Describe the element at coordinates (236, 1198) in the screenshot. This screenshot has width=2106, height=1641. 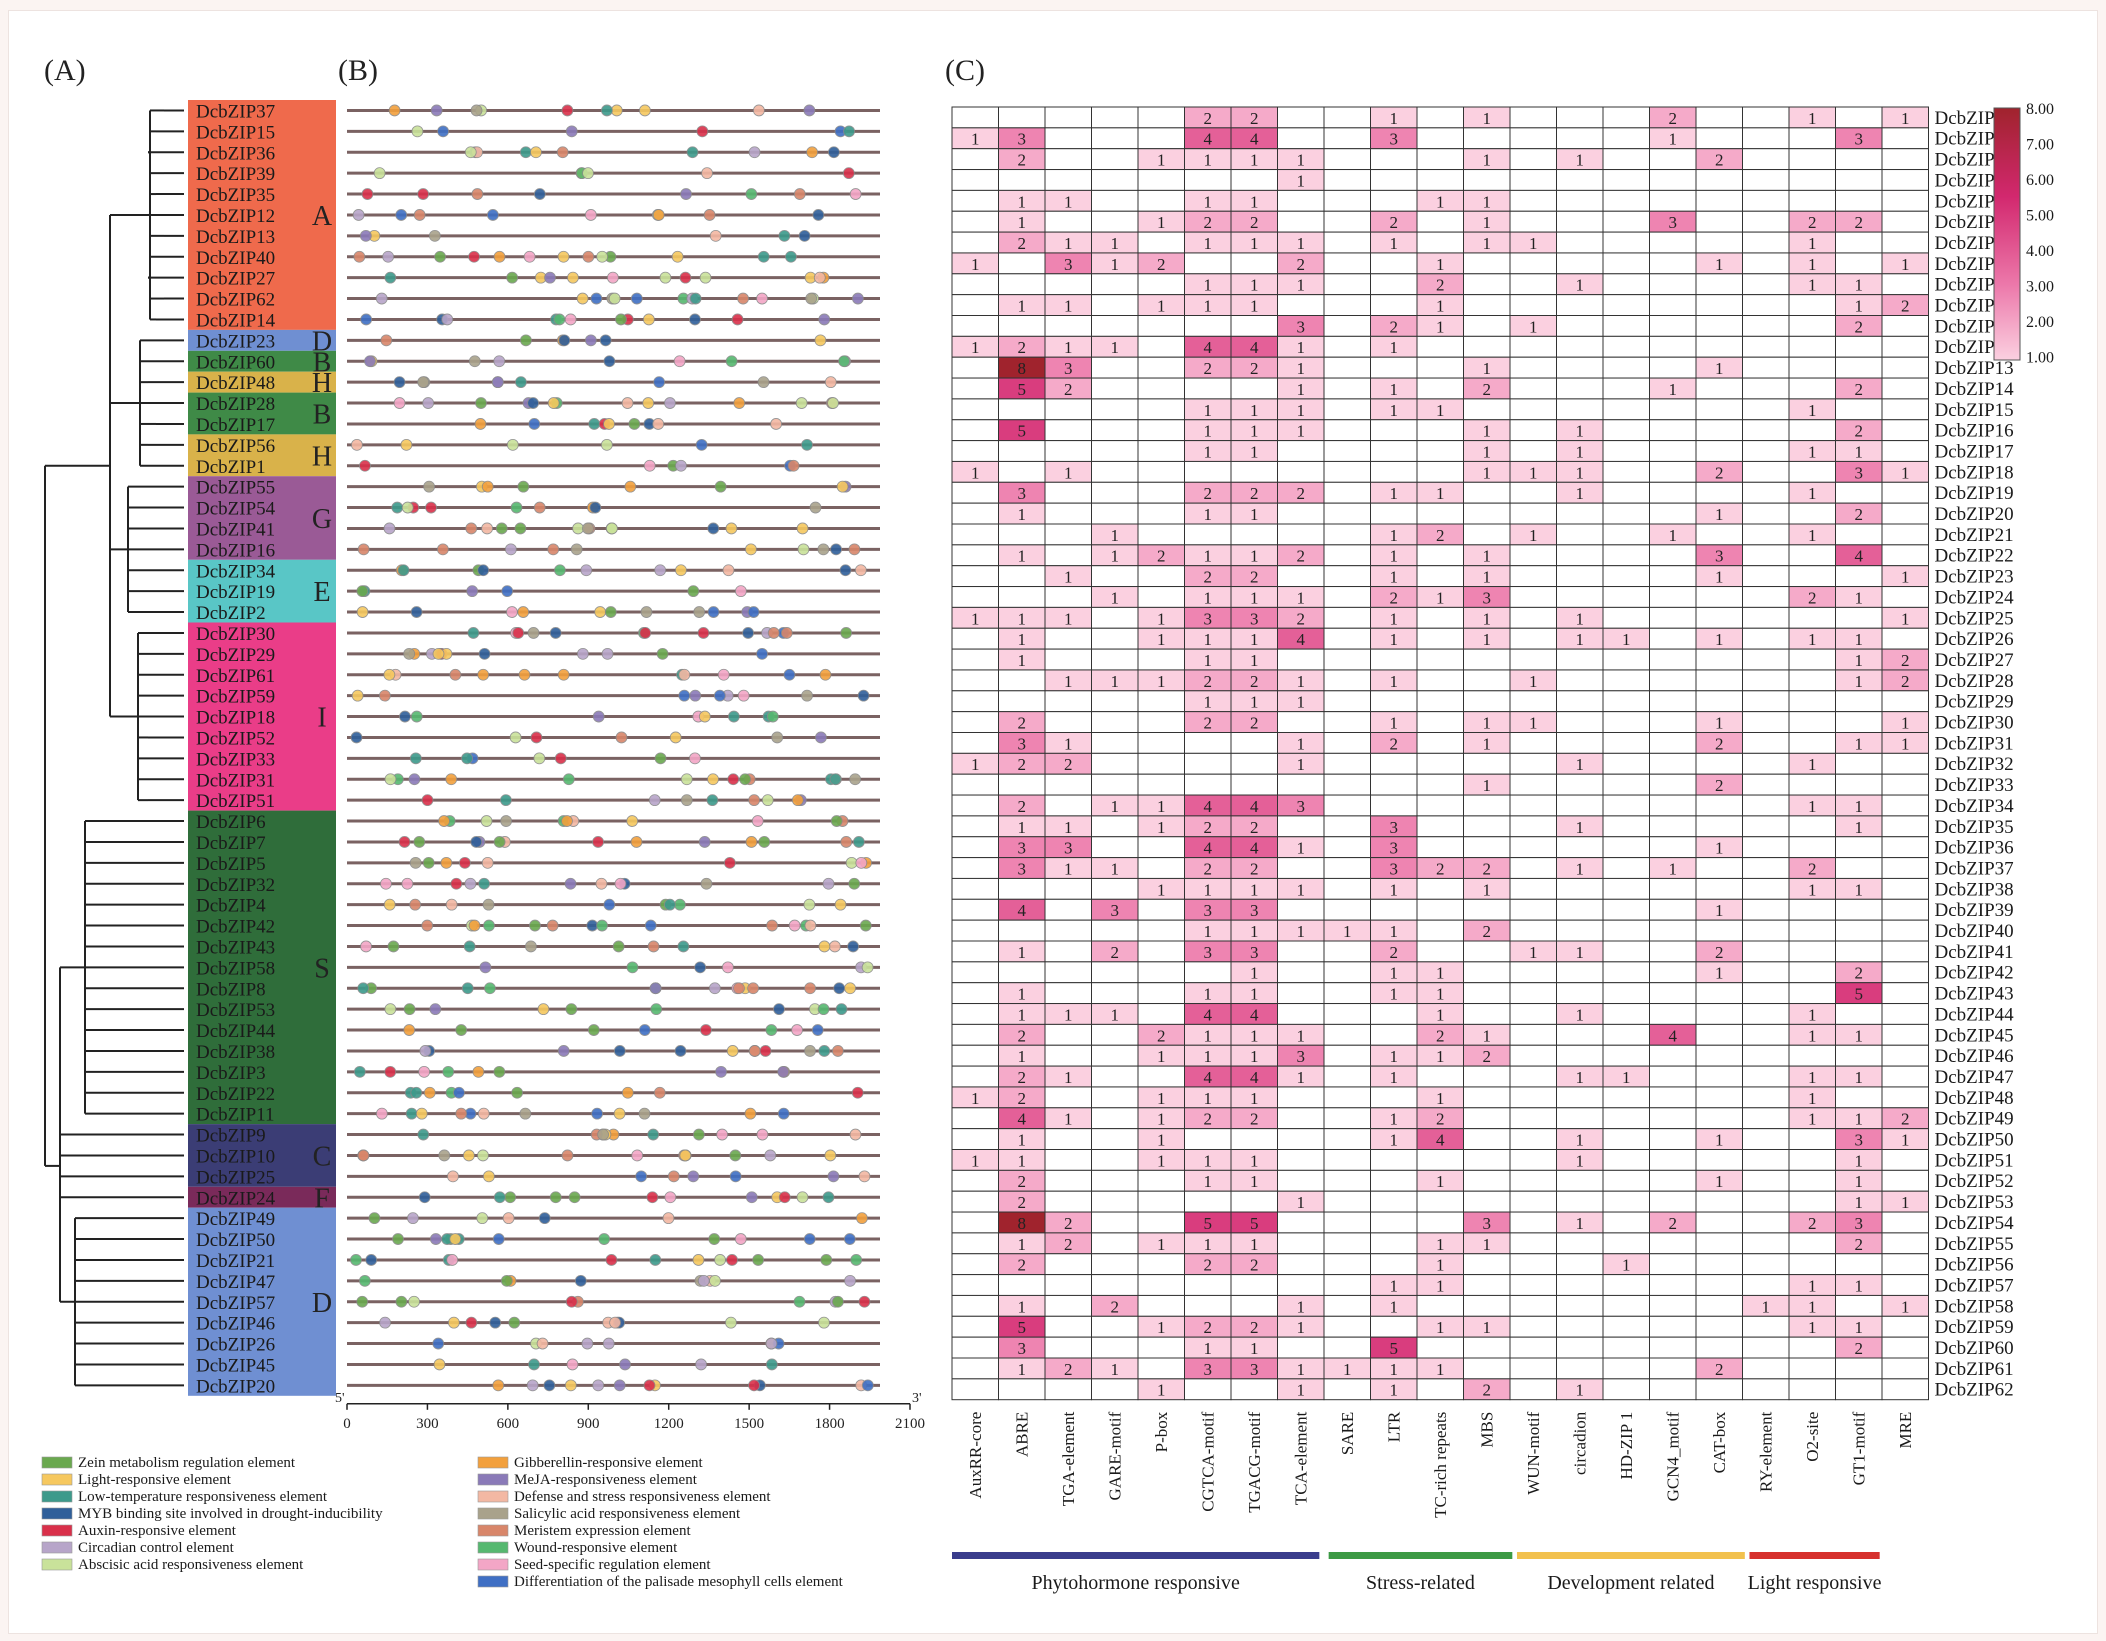
I see `tree-gene-label: DcbZIP24` at that location.